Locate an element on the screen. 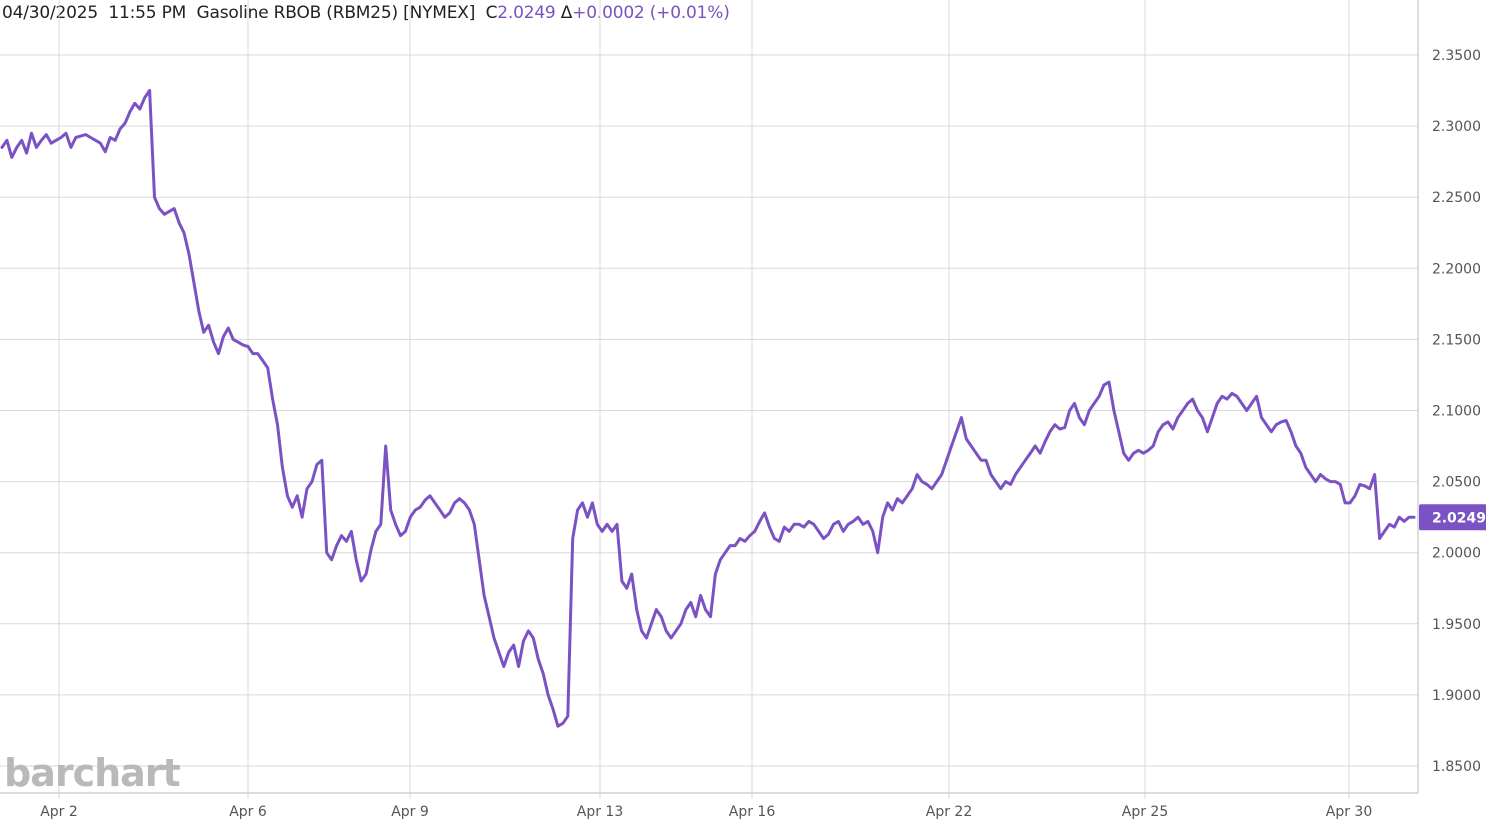  x-tick-label: Apr 16 is located at coordinates (752, 812).